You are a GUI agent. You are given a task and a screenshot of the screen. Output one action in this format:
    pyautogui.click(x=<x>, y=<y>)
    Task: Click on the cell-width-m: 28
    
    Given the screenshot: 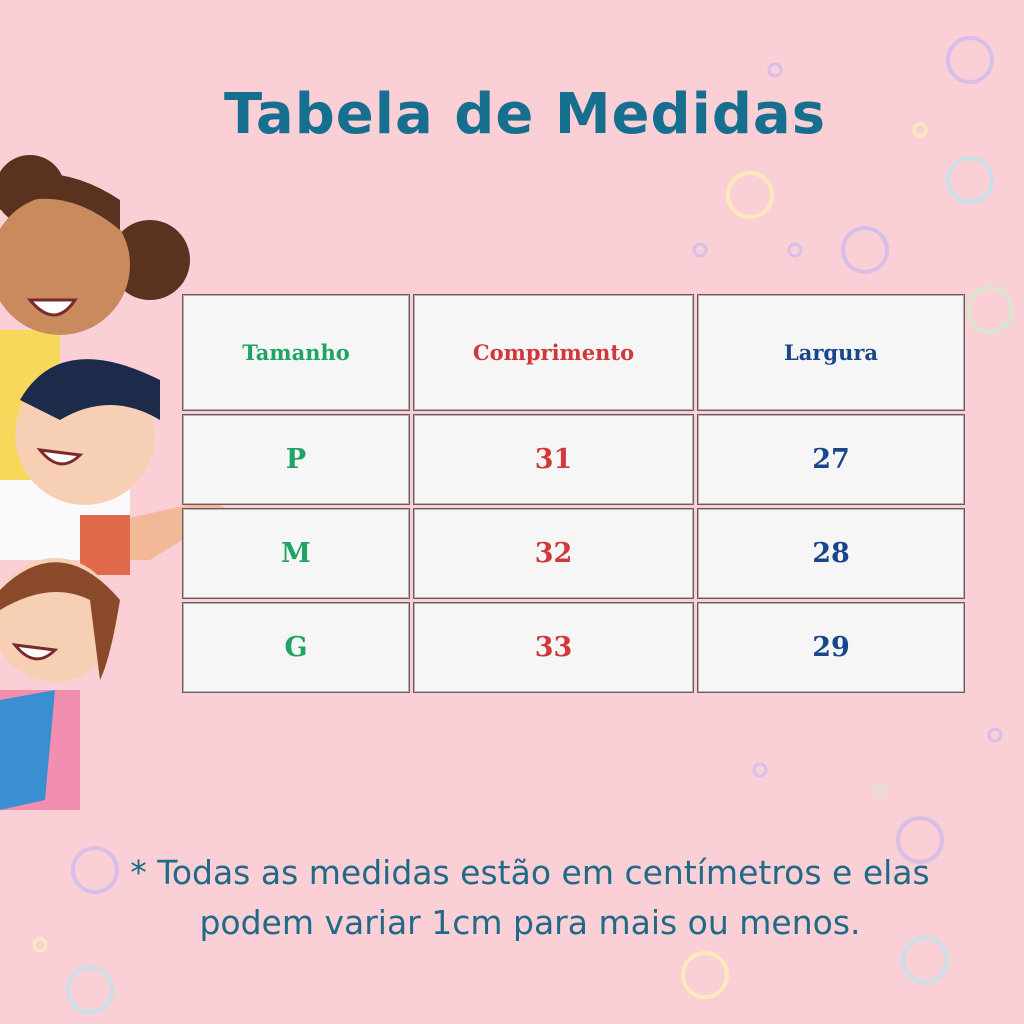 What is the action you would take?
    pyautogui.click(x=831, y=553)
    